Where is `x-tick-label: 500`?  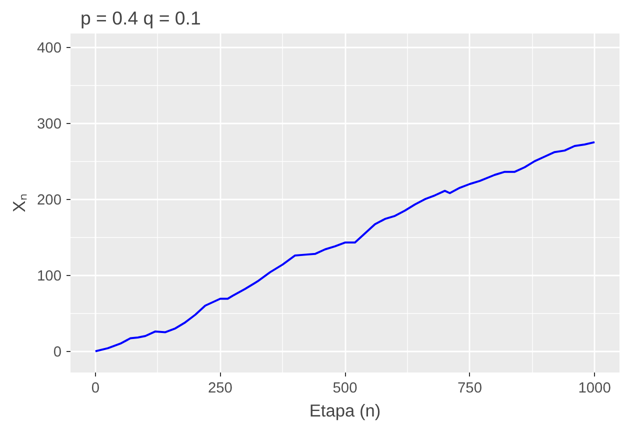 x-tick-label: 500 is located at coordinates (345, 388).